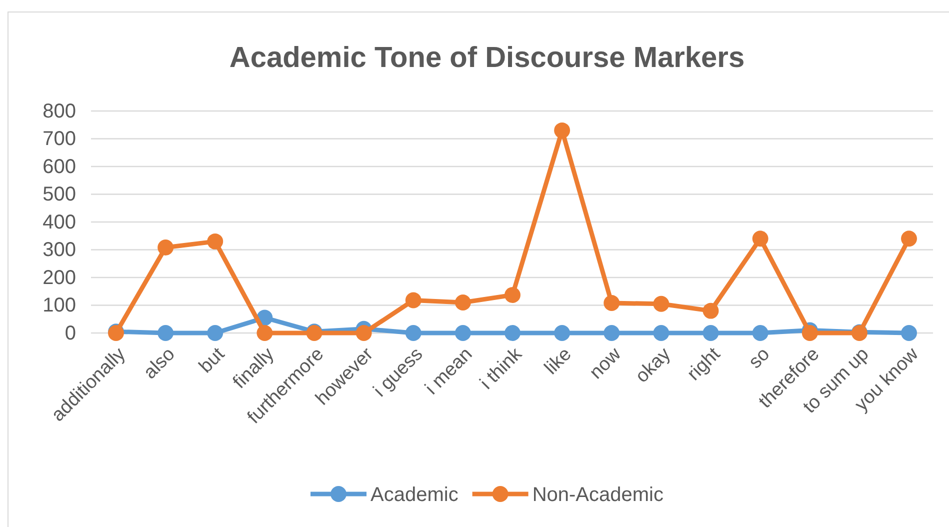 The width and height of the screenshot is (949, 527). What do you see at coordinates (598, 495) in the screenshot?
I see `legend-label: Non-Academic` at bounding box center [598, 495].